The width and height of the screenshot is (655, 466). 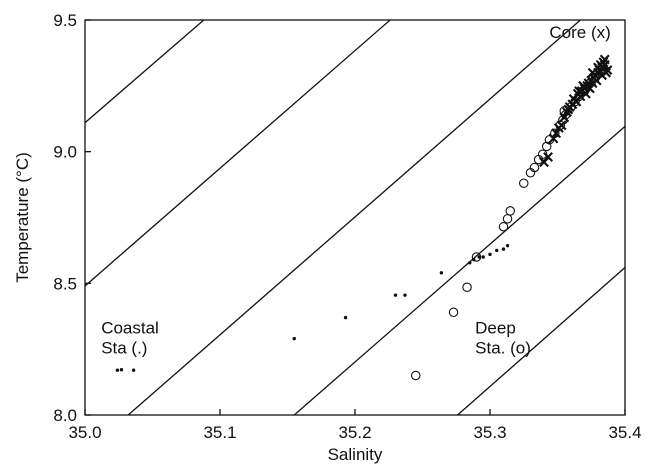 What do you see at coordinates (124, 347) in the screenshot?
I see `annotation-label: Sta (.)` at bounding box center [124, 347].